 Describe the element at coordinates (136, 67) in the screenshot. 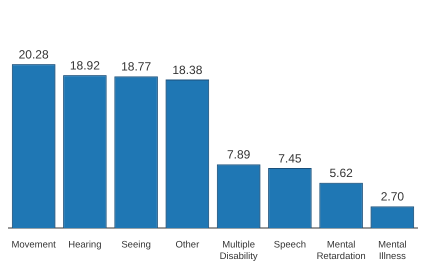

I see `data-label: 18.77` at that location.